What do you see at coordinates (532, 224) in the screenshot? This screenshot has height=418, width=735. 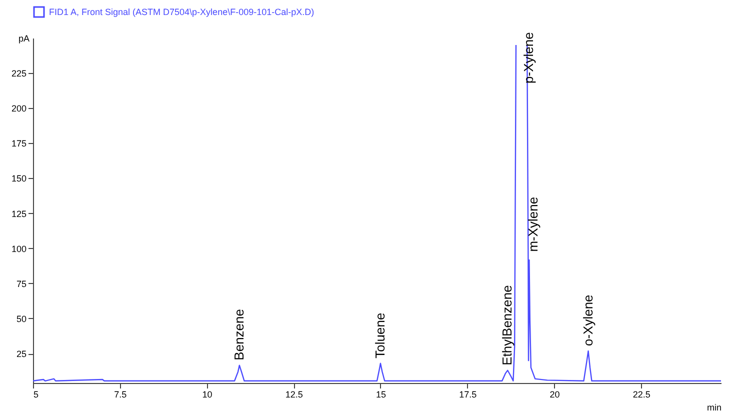 I see `annotation: m-Xylene` at bounding box center [532, 224].